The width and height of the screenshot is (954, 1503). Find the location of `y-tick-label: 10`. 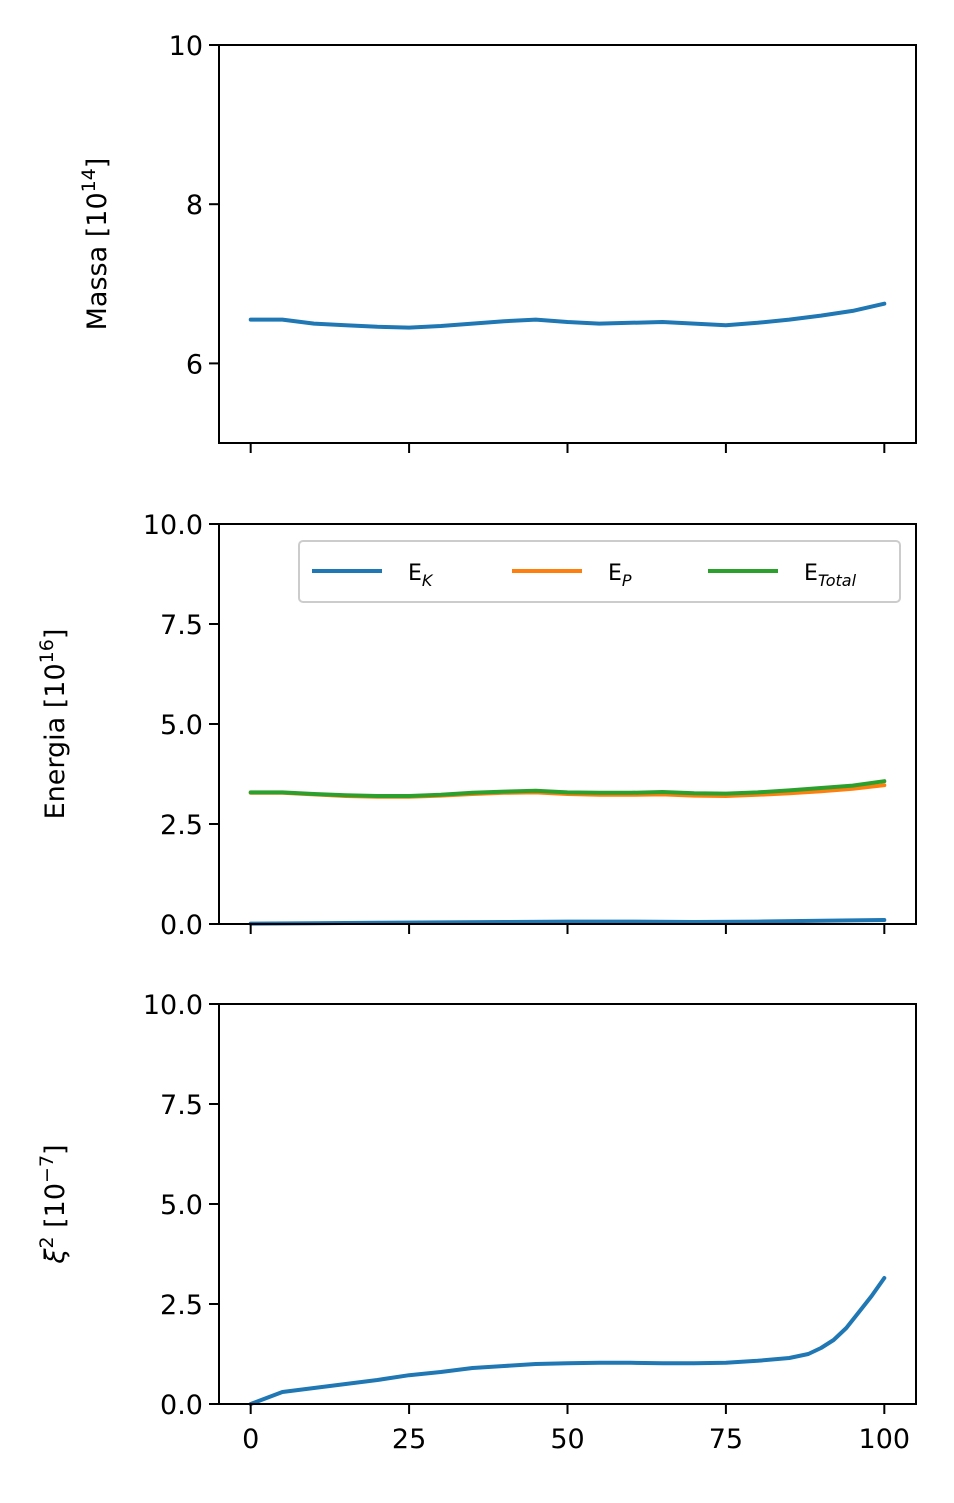

y-tick-label: 10 is located at coordinates (186, 46).